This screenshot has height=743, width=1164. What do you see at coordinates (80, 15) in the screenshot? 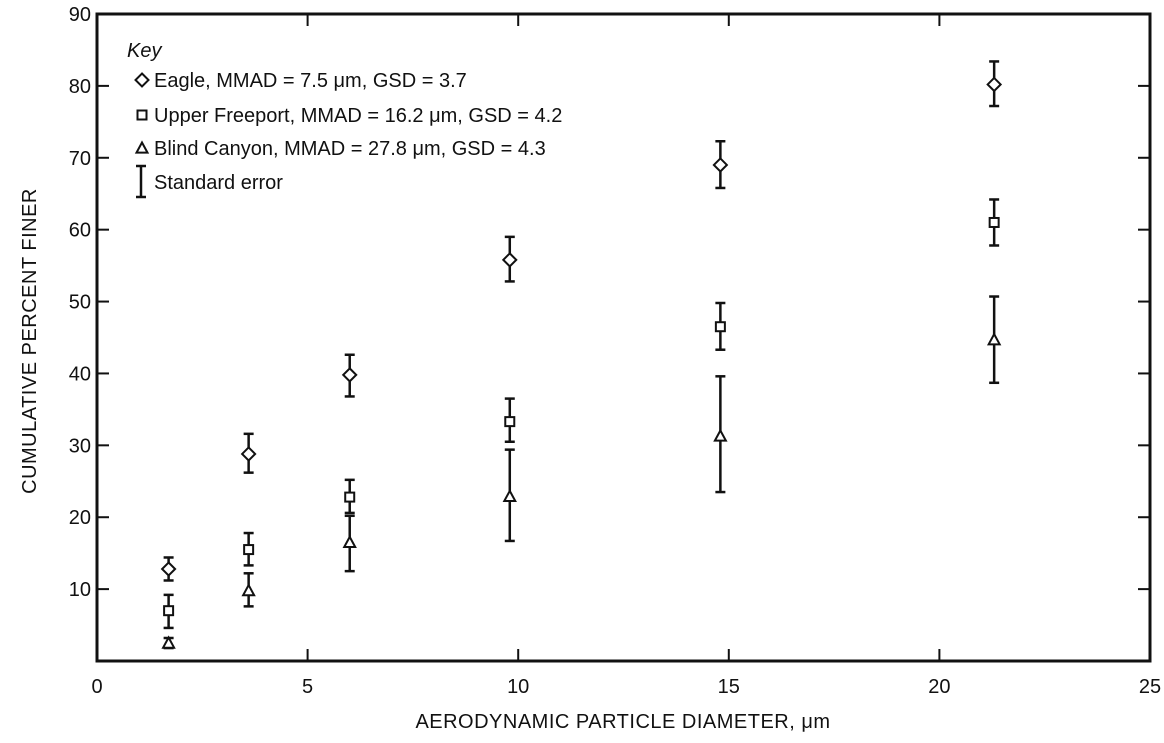
I see `y-tick-label: 90` at bounding box center [80, 15].